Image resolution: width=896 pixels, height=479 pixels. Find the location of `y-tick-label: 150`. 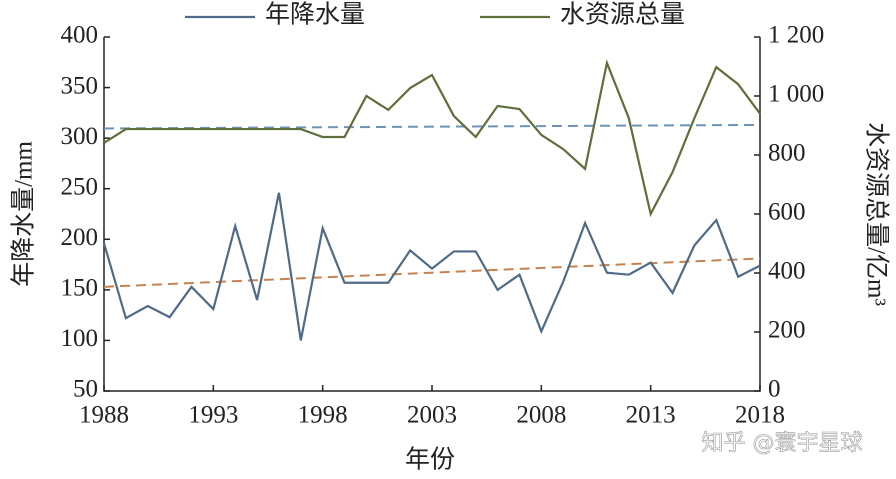

y-tick-label: 150 is located at coordinates (80, 288).